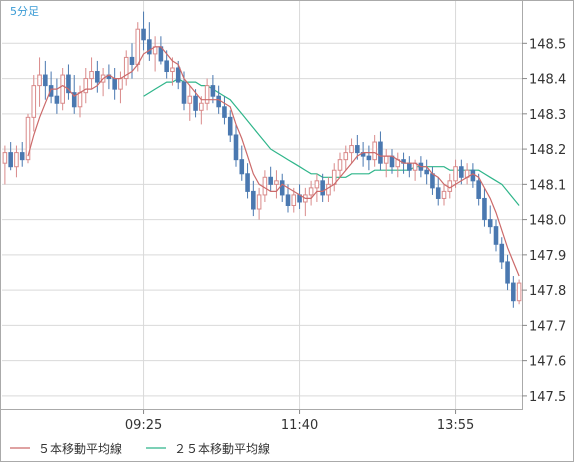 The image size is (574, 466). Describe the element at coordinates (547, 397) in the screenshot. I see `y-tick-label: 147.5` at that location.